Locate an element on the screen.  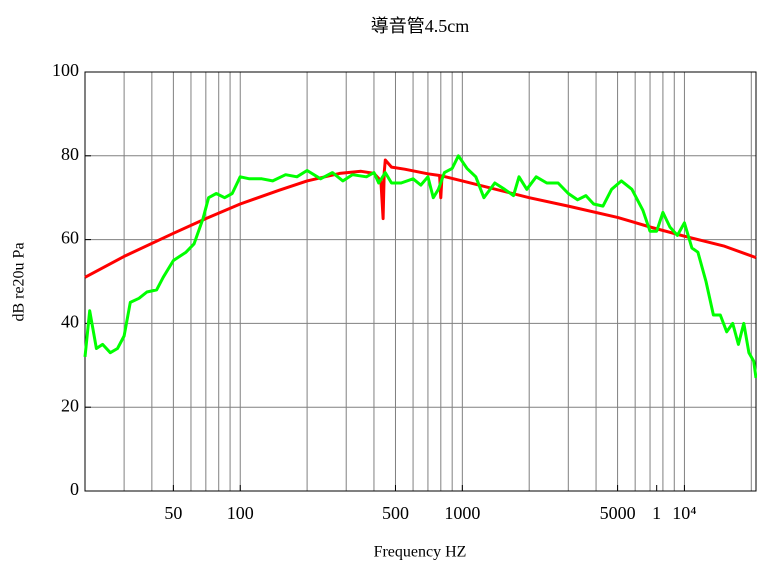
y-tick-label: 80 is located at coordinates (70, 154).